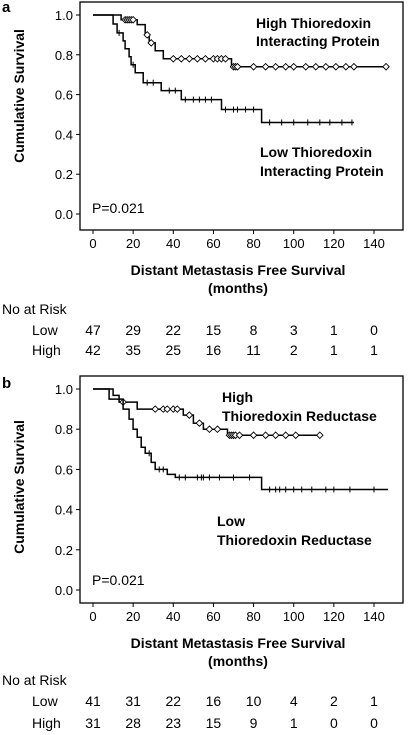 This screenshot has width=409, height=735. What do you see at coordinates (237, 397) in the screenshot?
I see `series-label-high-line1: High` at bounding box center [237, 397].